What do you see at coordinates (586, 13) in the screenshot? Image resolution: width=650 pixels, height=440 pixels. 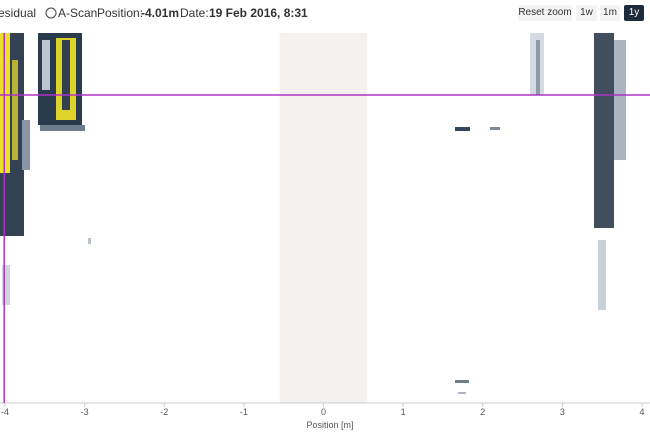 I see `range-button: 1w` at bounding box center [586, 13].